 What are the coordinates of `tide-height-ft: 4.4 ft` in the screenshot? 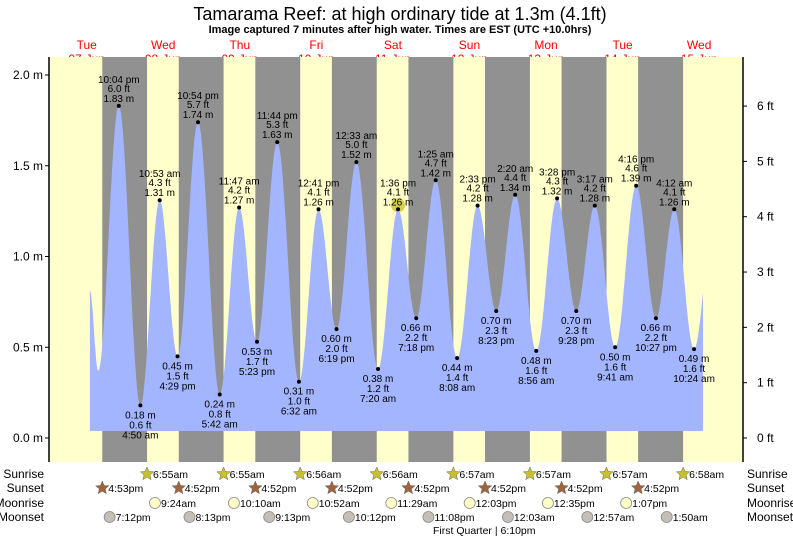 It's located at (515, 178).